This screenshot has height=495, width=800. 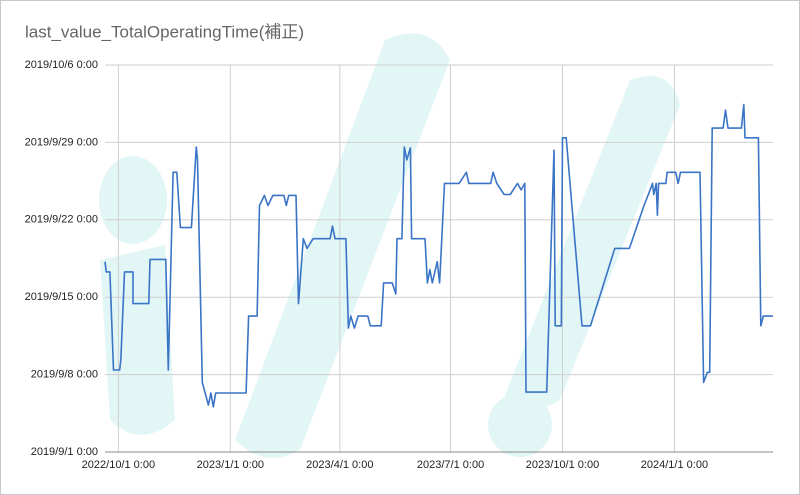 I want to click on y-tick-label: 2019/9/1 0:00, so click(x=64, y=452).